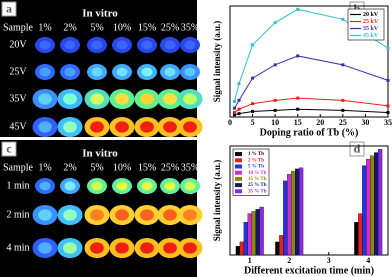  What do you see at coordinates (250, 260) in the screenshot?
I see `x-tick-label: 1` at bounding box center [250, 260].